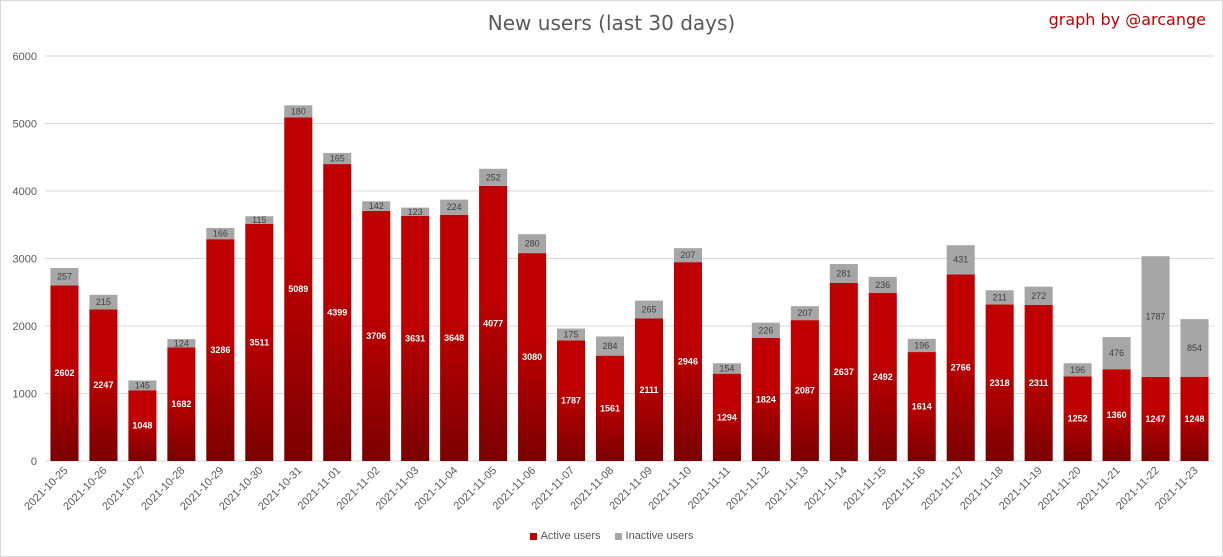 Image resolution: width=1223 pixels, height=557 pixels. I want to click on data-label-inactive: 272, so click(1038, 296).